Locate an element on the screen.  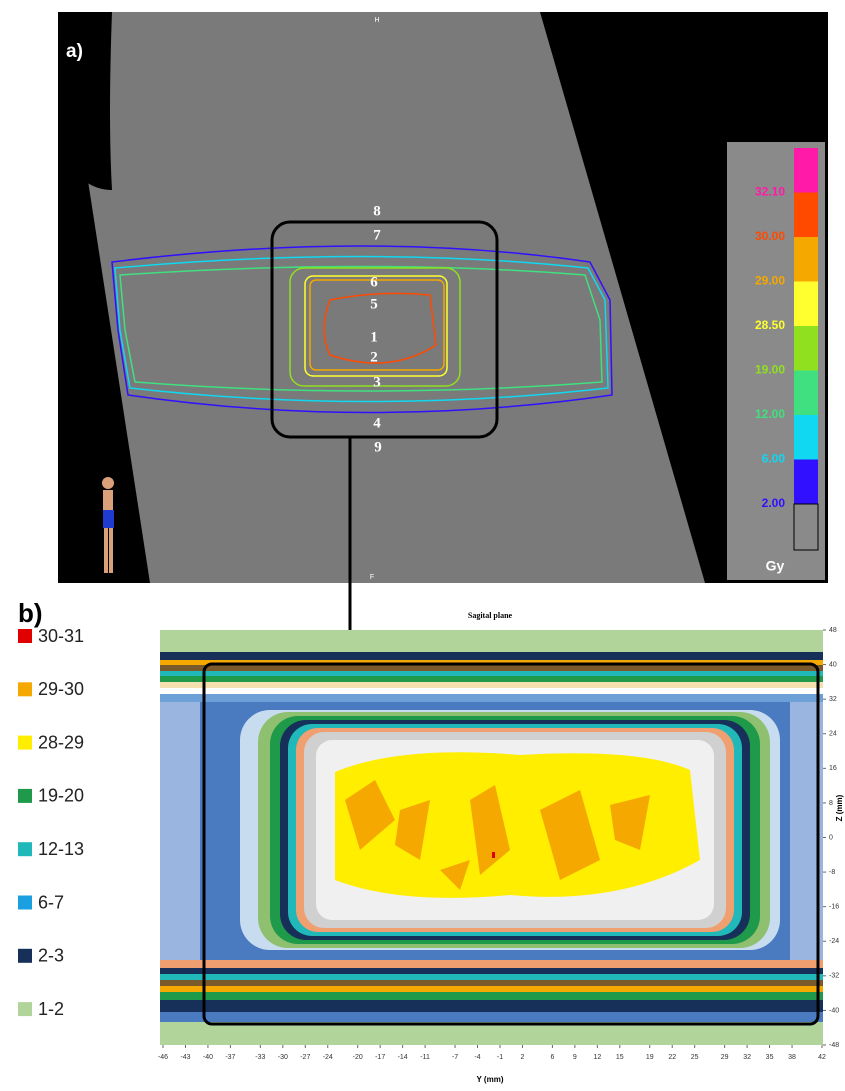
legend-label: 19-20 is located at coordinates (61, 796).